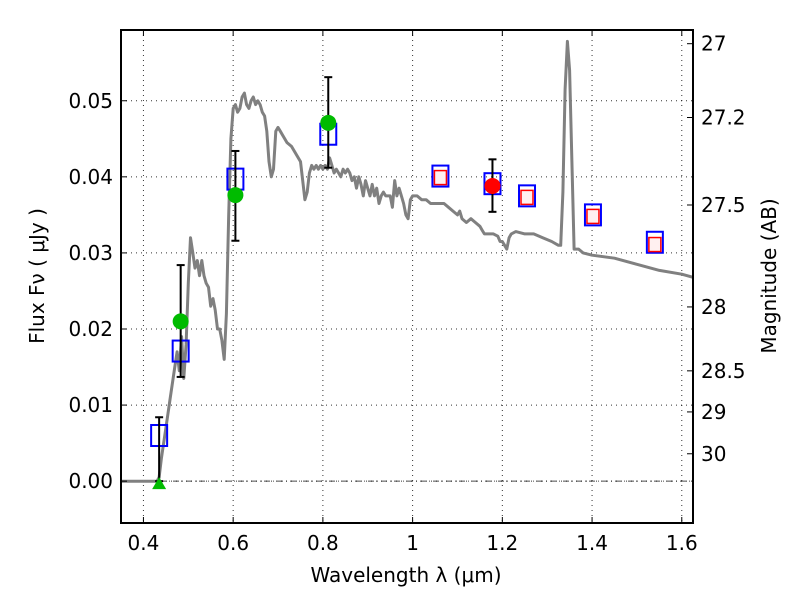  I want to click on y-tick-label: 0.05, so click(90, 101).